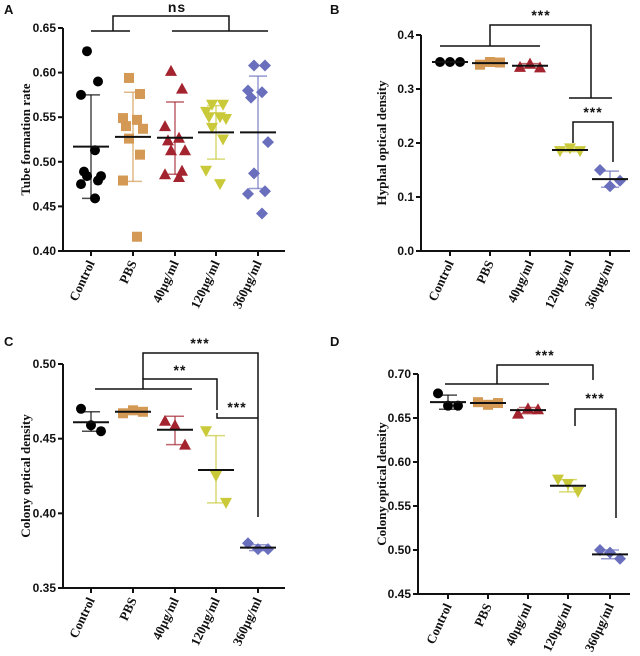 The width and height of the screenshot is (640, 656). Describe the element at coordinates (25, 139) in the screenshot. I see `y-axis-label: Tube formation rate` at that location.